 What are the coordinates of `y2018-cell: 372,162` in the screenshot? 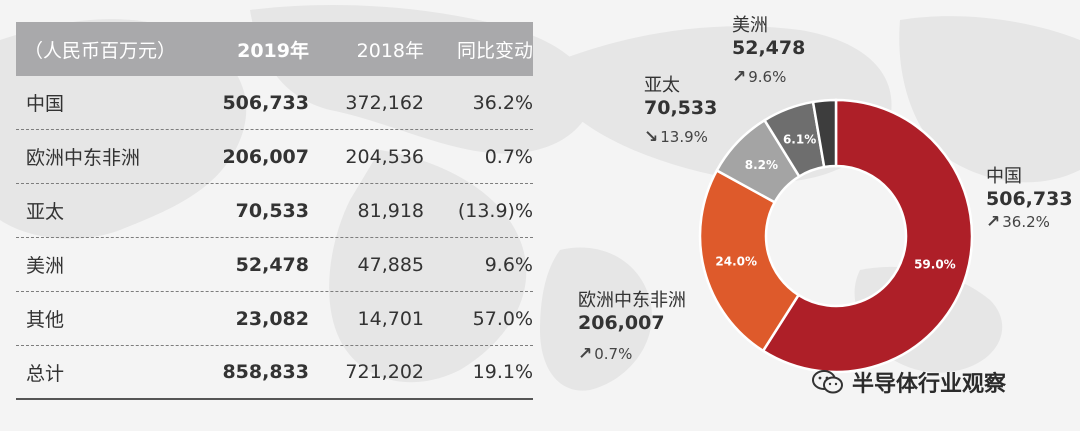 It's located at (384, 102).